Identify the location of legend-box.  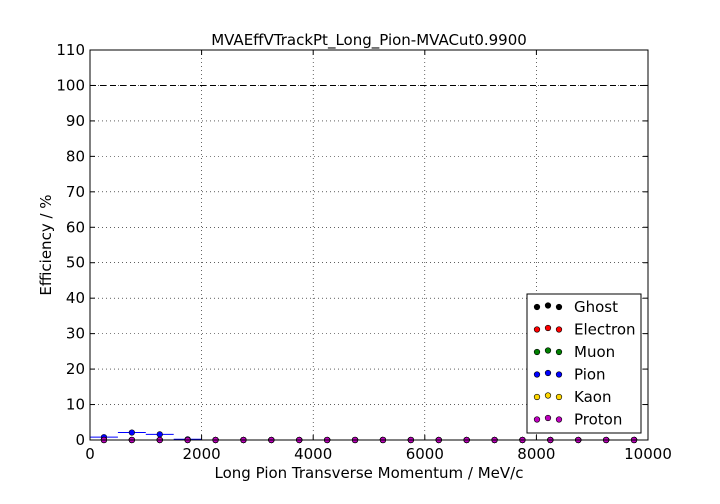
(584, 363).